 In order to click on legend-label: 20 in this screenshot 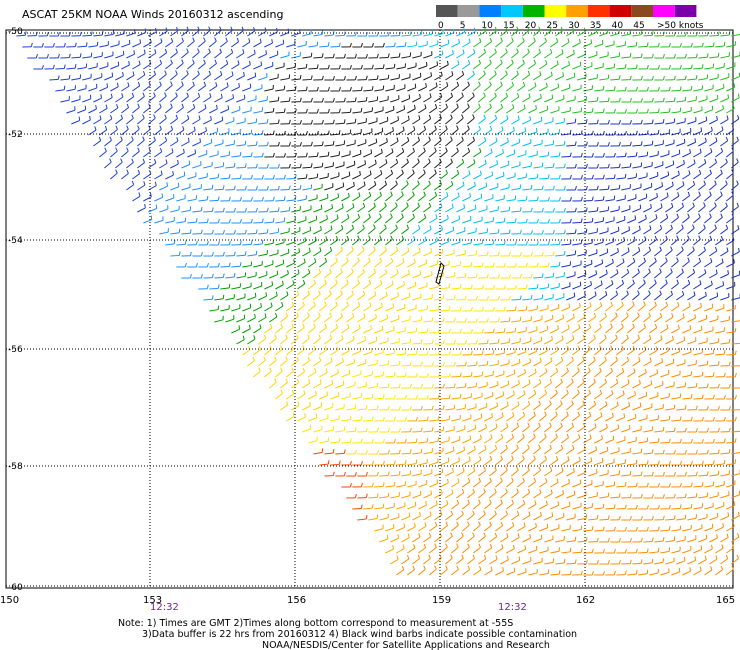, I will do `click(531, 26)`.